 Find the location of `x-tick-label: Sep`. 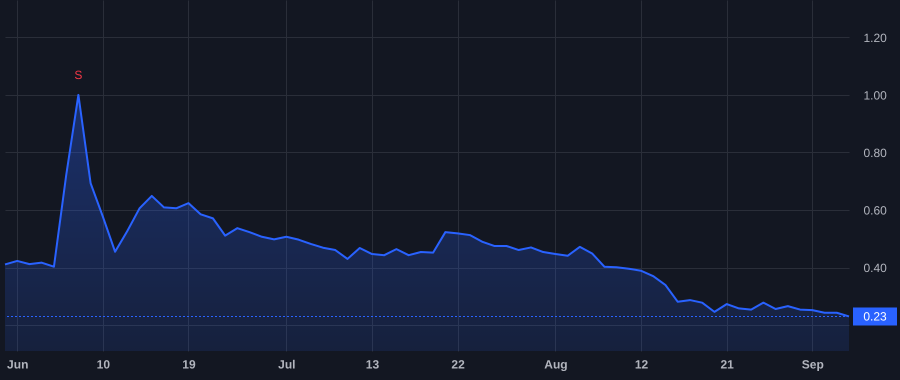

x-tick-label: Sep is located at coordinates (813, 365).